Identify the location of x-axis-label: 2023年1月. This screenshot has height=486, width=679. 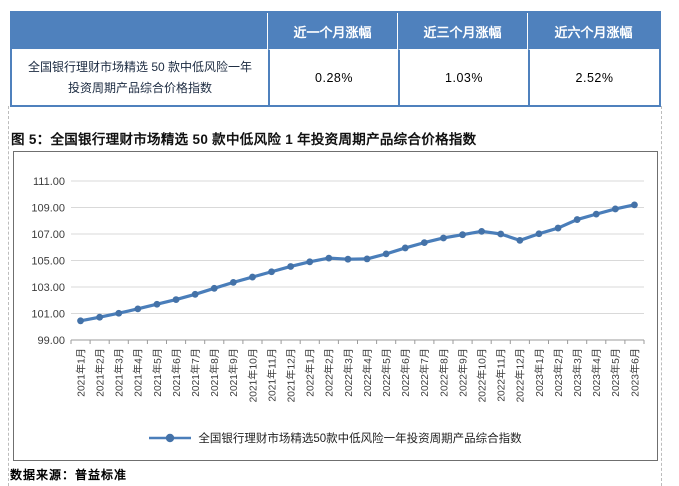
(539, 372).